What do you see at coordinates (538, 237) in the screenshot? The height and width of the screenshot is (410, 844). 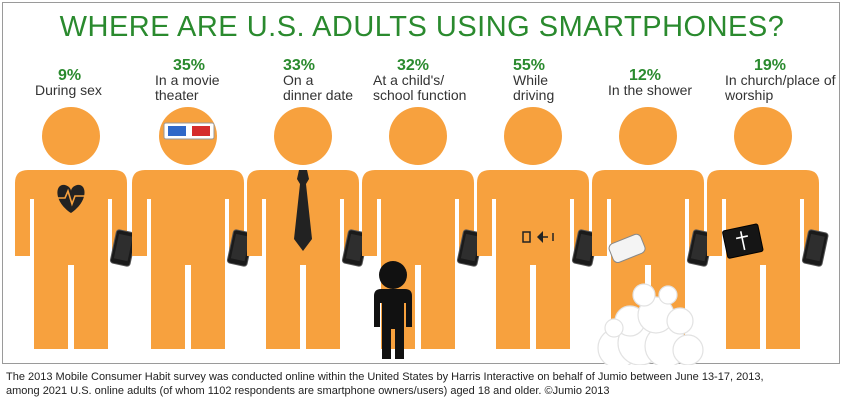 I see `driving-glyphs-icon` at bounding box center [538, 237].